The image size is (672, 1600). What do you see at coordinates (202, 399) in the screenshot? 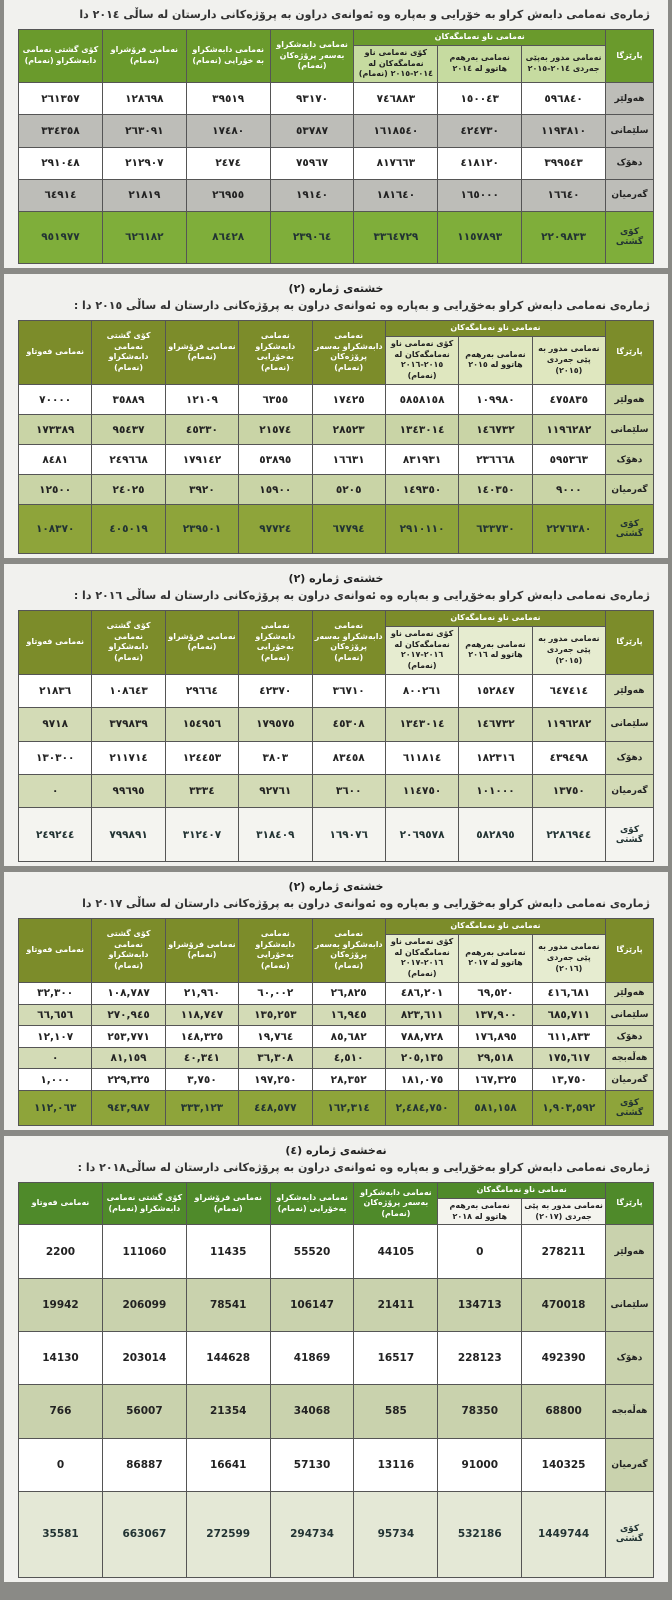
I see `value-cell: ١٢١٠٩` at bounding box center [202, 399].